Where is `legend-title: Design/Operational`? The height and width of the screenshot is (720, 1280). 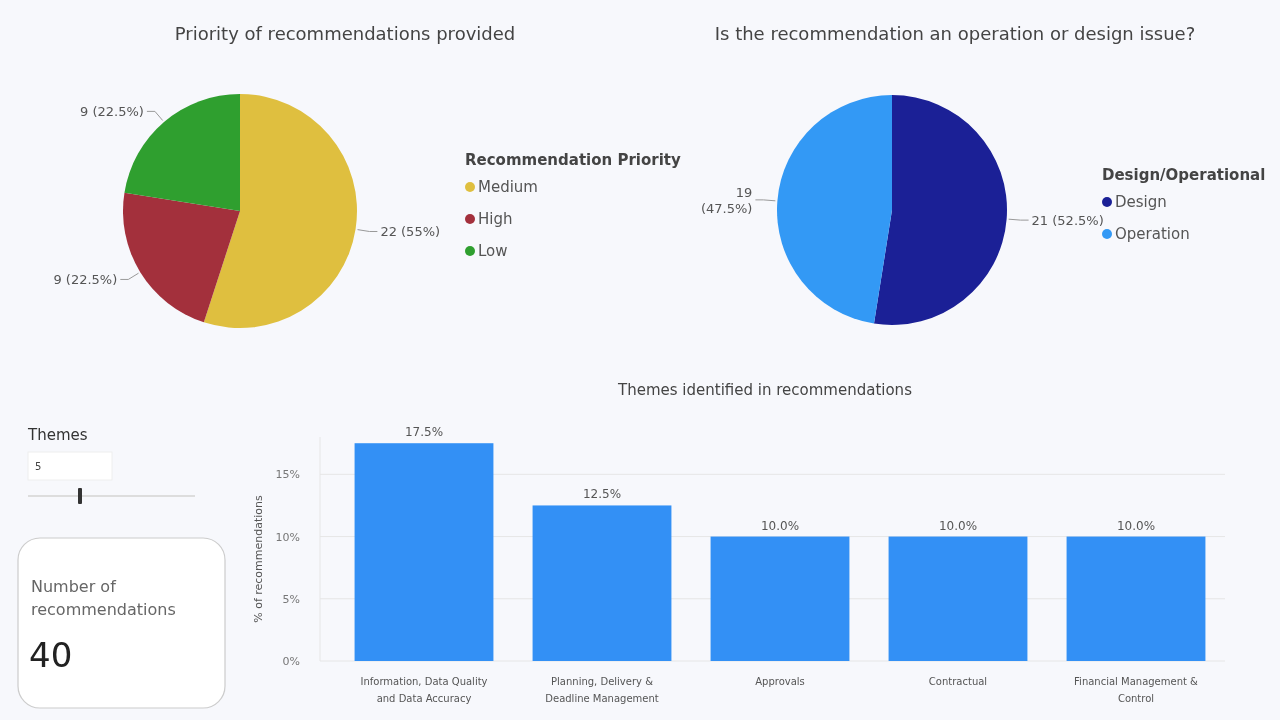
legend-title: Design/Operational is located at coordinates (1184, 175).